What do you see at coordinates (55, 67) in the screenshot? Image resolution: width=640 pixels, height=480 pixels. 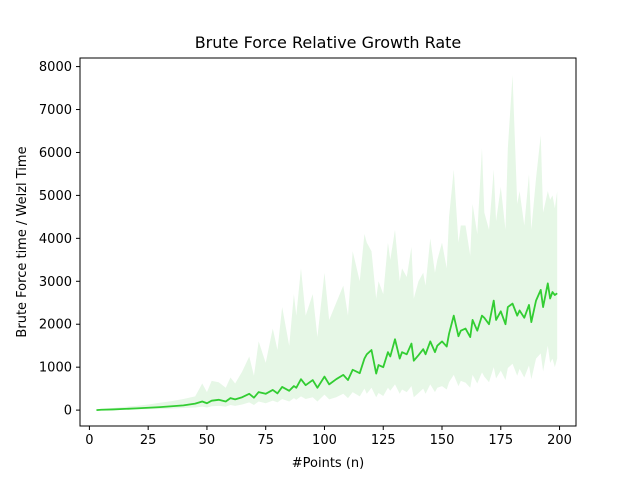 I see `y-tick-label: 8000` at bounding box center [55, 67].